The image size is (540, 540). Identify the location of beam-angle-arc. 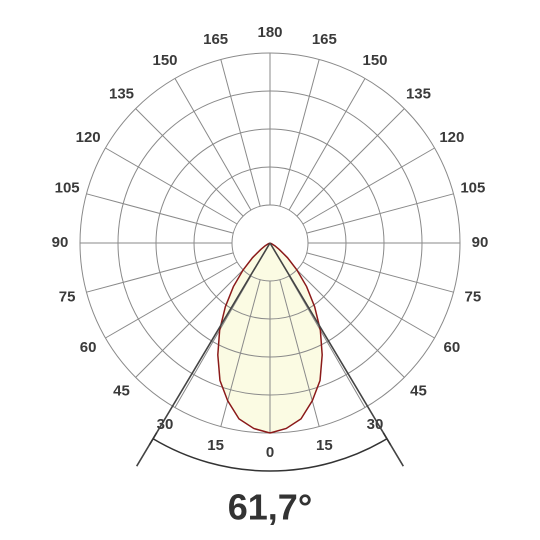
(270, 455).